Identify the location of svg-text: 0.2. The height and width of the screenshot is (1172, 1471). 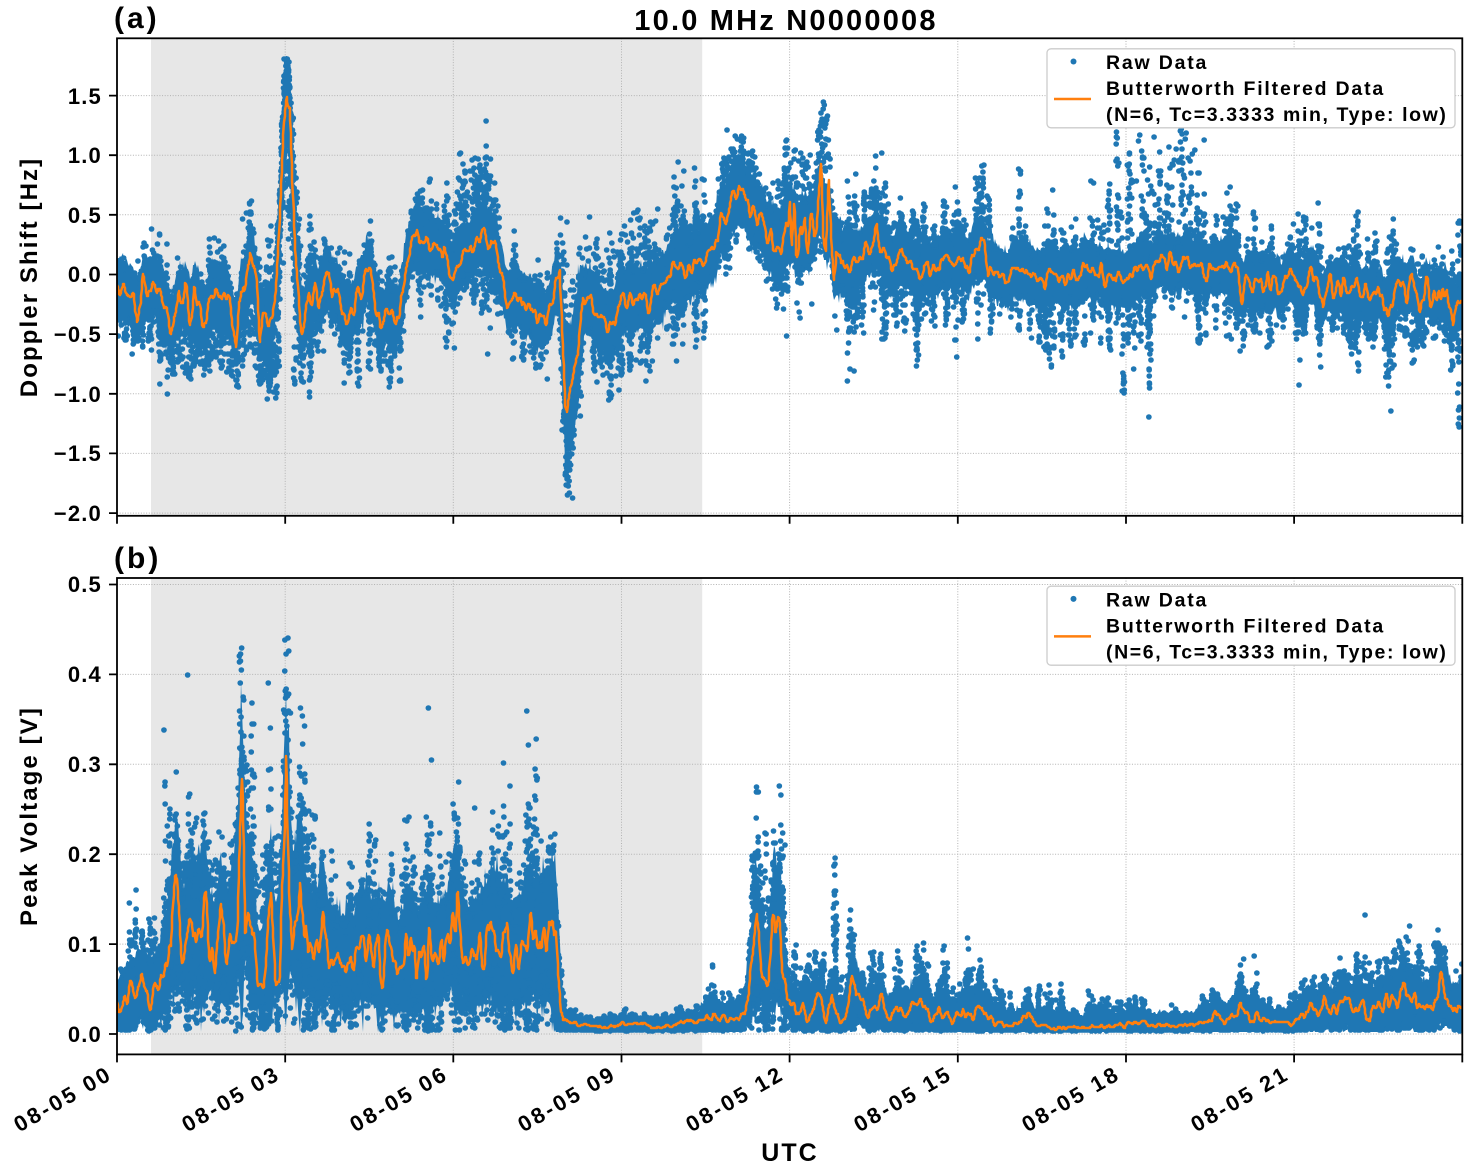
(85, 854).